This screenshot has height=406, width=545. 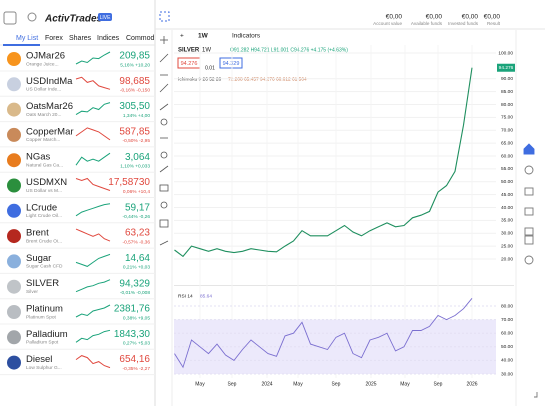 I want to click on instrument-change: 0,21% +0,03, so click(x=136, y=268).